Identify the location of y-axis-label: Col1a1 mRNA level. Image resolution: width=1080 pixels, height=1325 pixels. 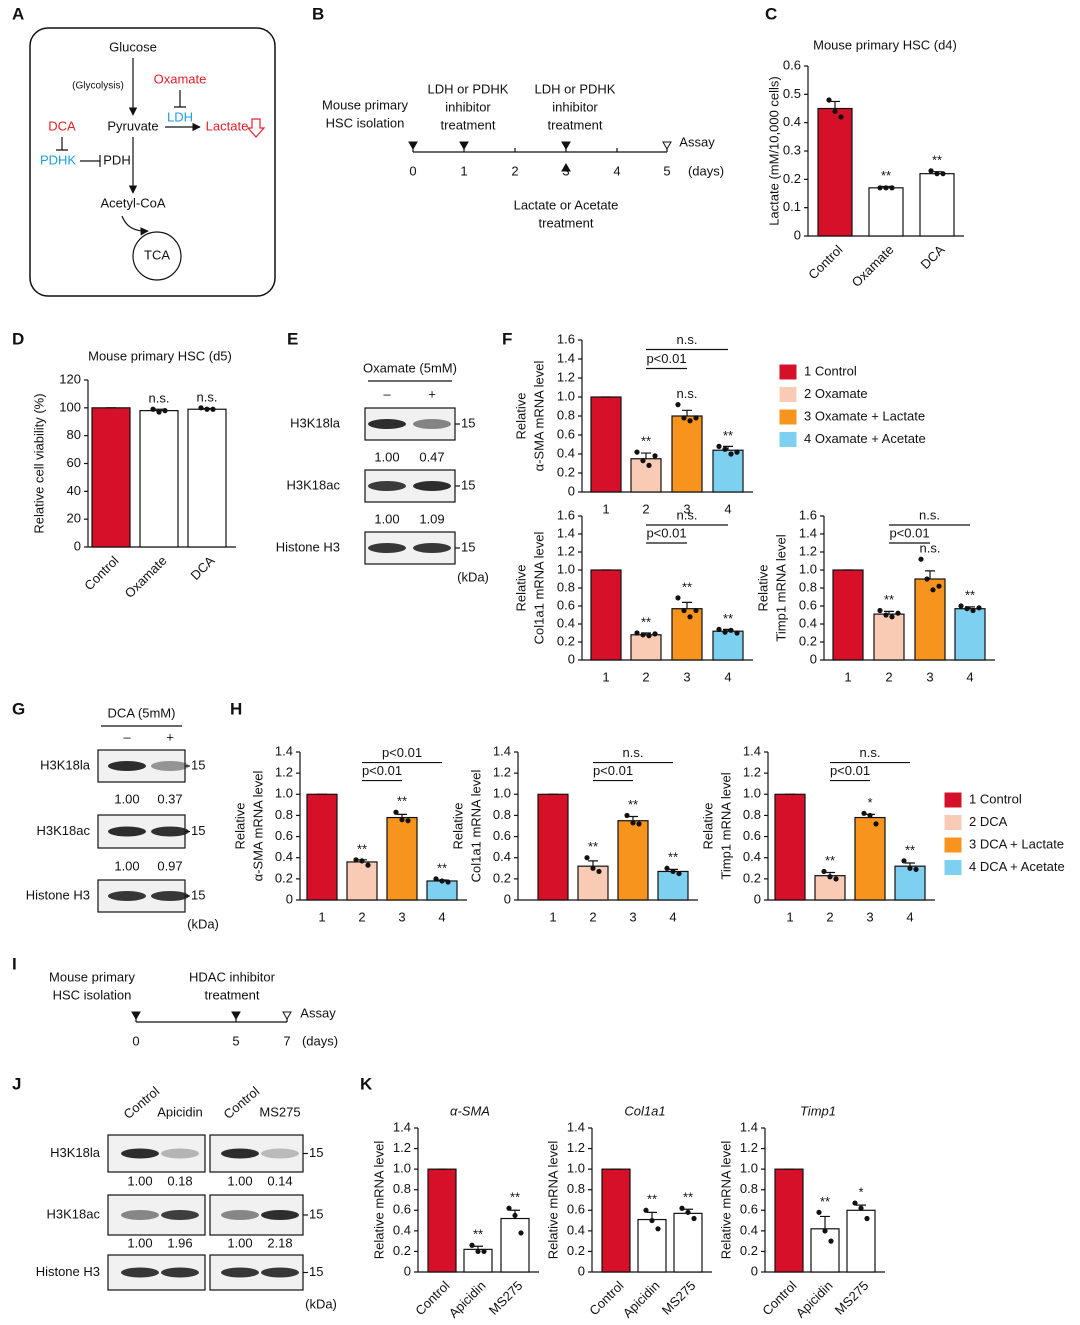
(475, 826).